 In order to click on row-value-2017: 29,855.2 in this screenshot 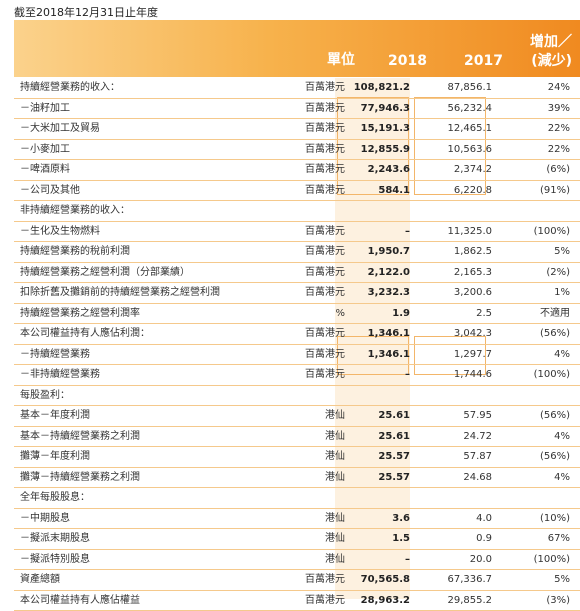, I will do `click(469, 601)`.